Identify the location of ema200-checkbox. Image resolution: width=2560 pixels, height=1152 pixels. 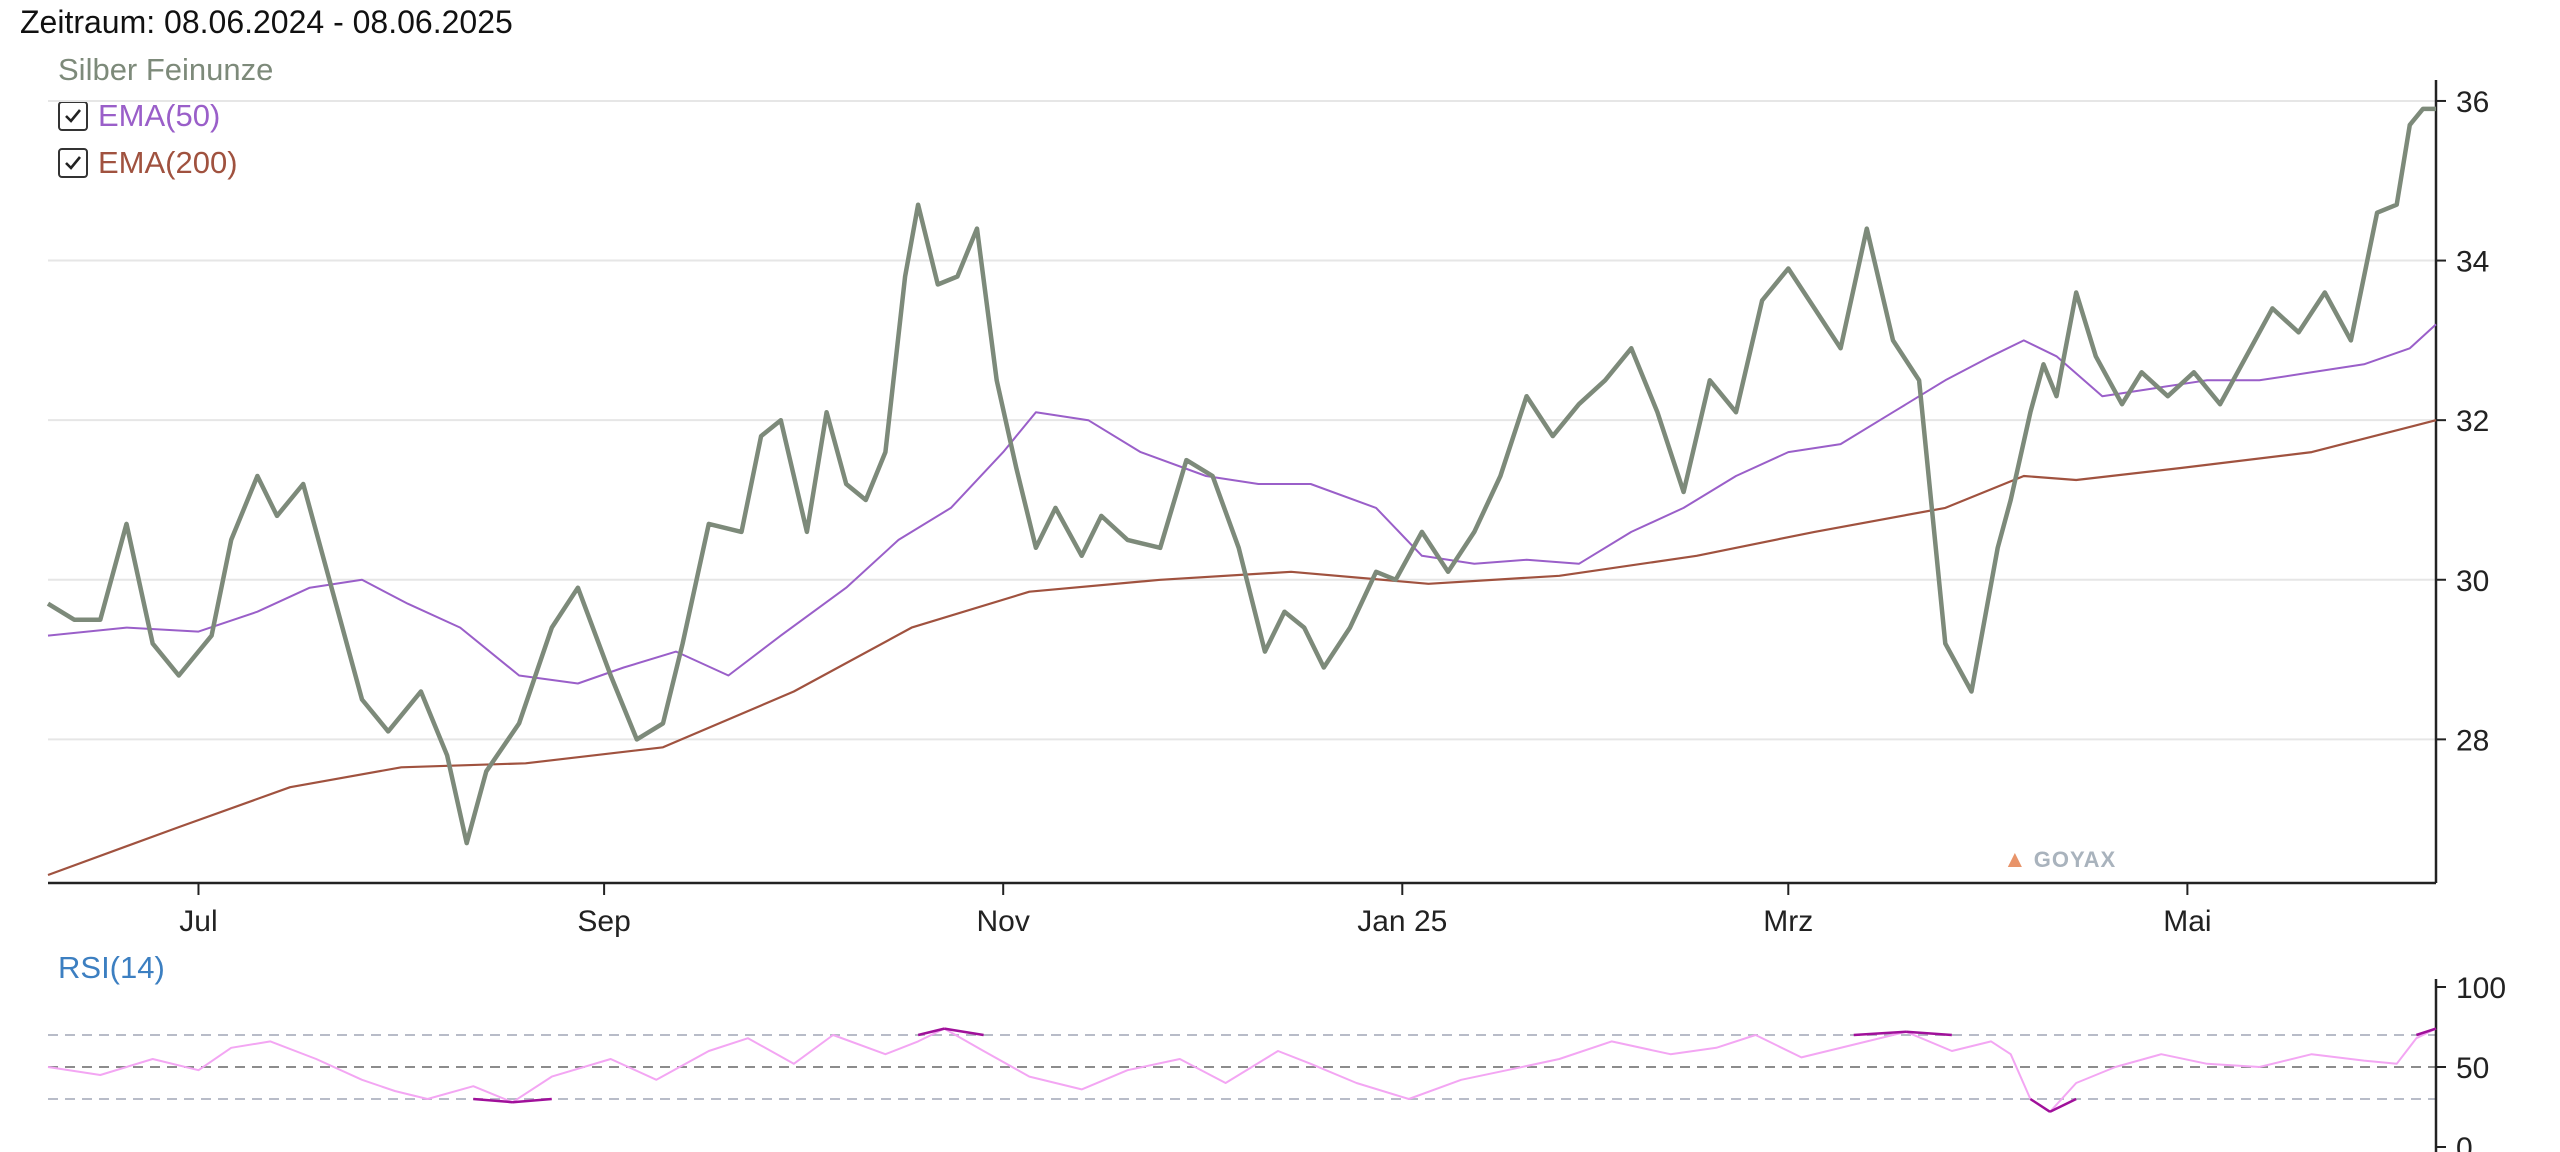
(73, 163).